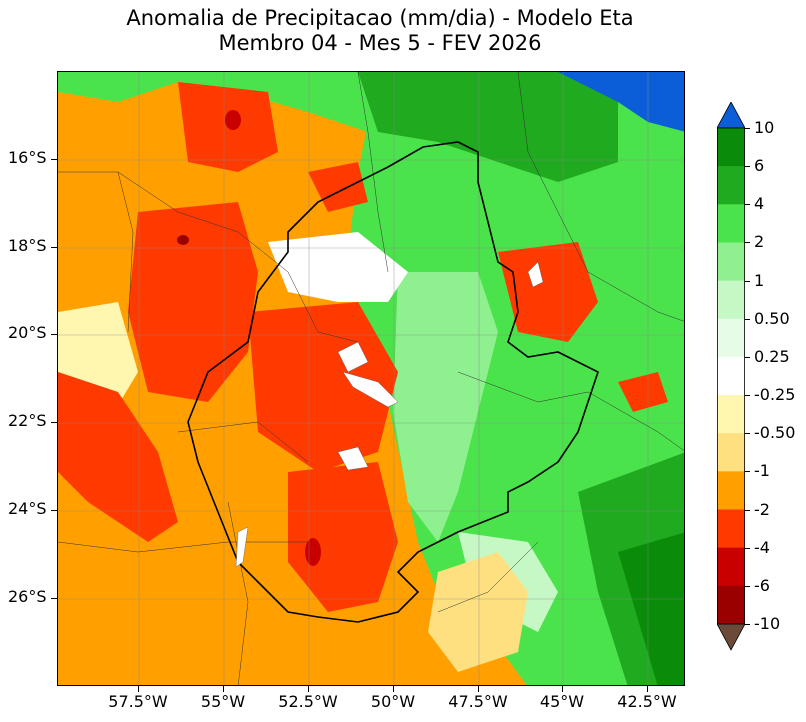  What do you see at coordinates (764, 127) in the screenshot?
I see `colorbar-label: 10` at bounding box center [764, 127].